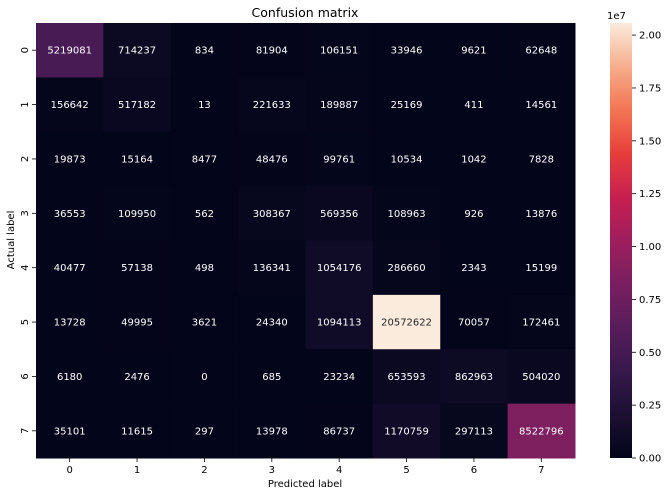 The width and height of the screenshot is (665, 496). What do you see at coordinates (272, 431) in the screenshot?
I see `cell-value-label: 13978` at bounding box center [272, 431].